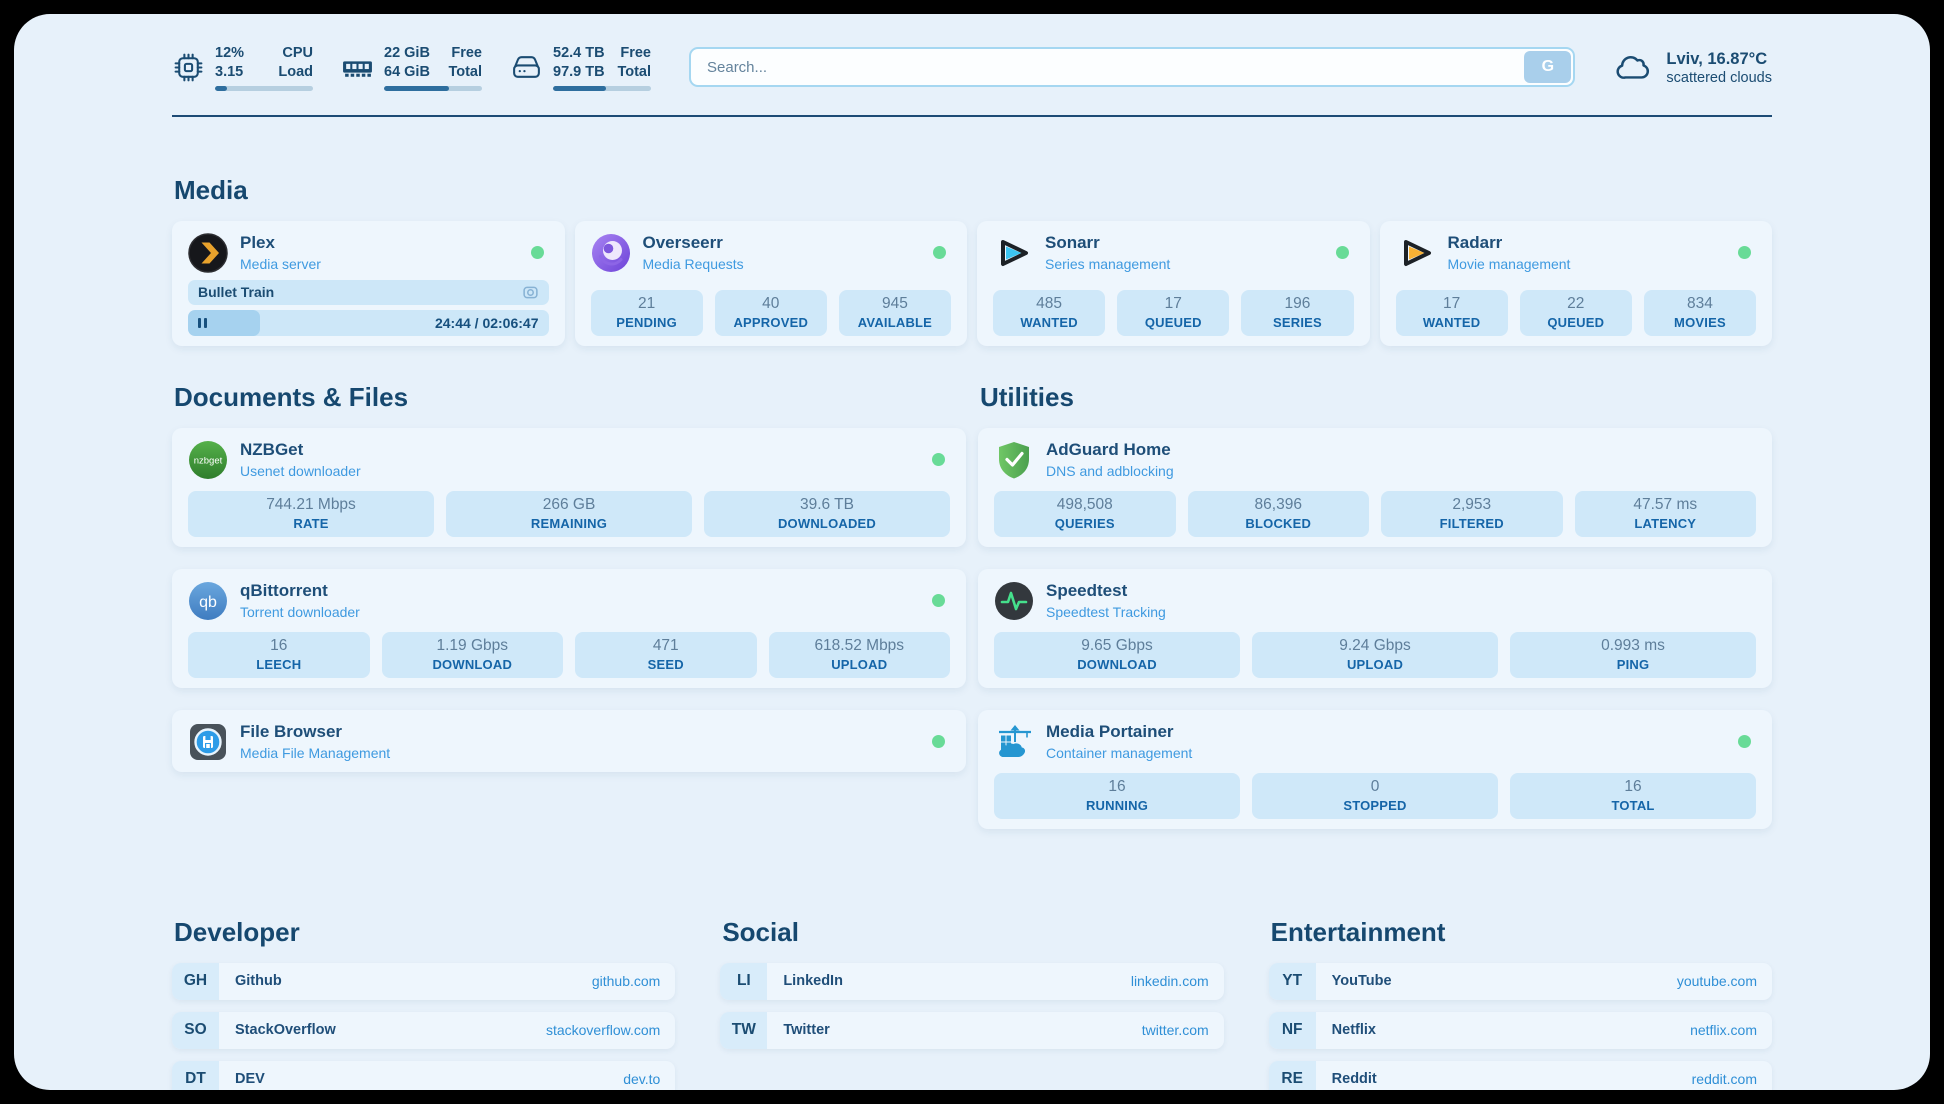  I want to click on app-subtitle: Media Requests, so click(693, 263).